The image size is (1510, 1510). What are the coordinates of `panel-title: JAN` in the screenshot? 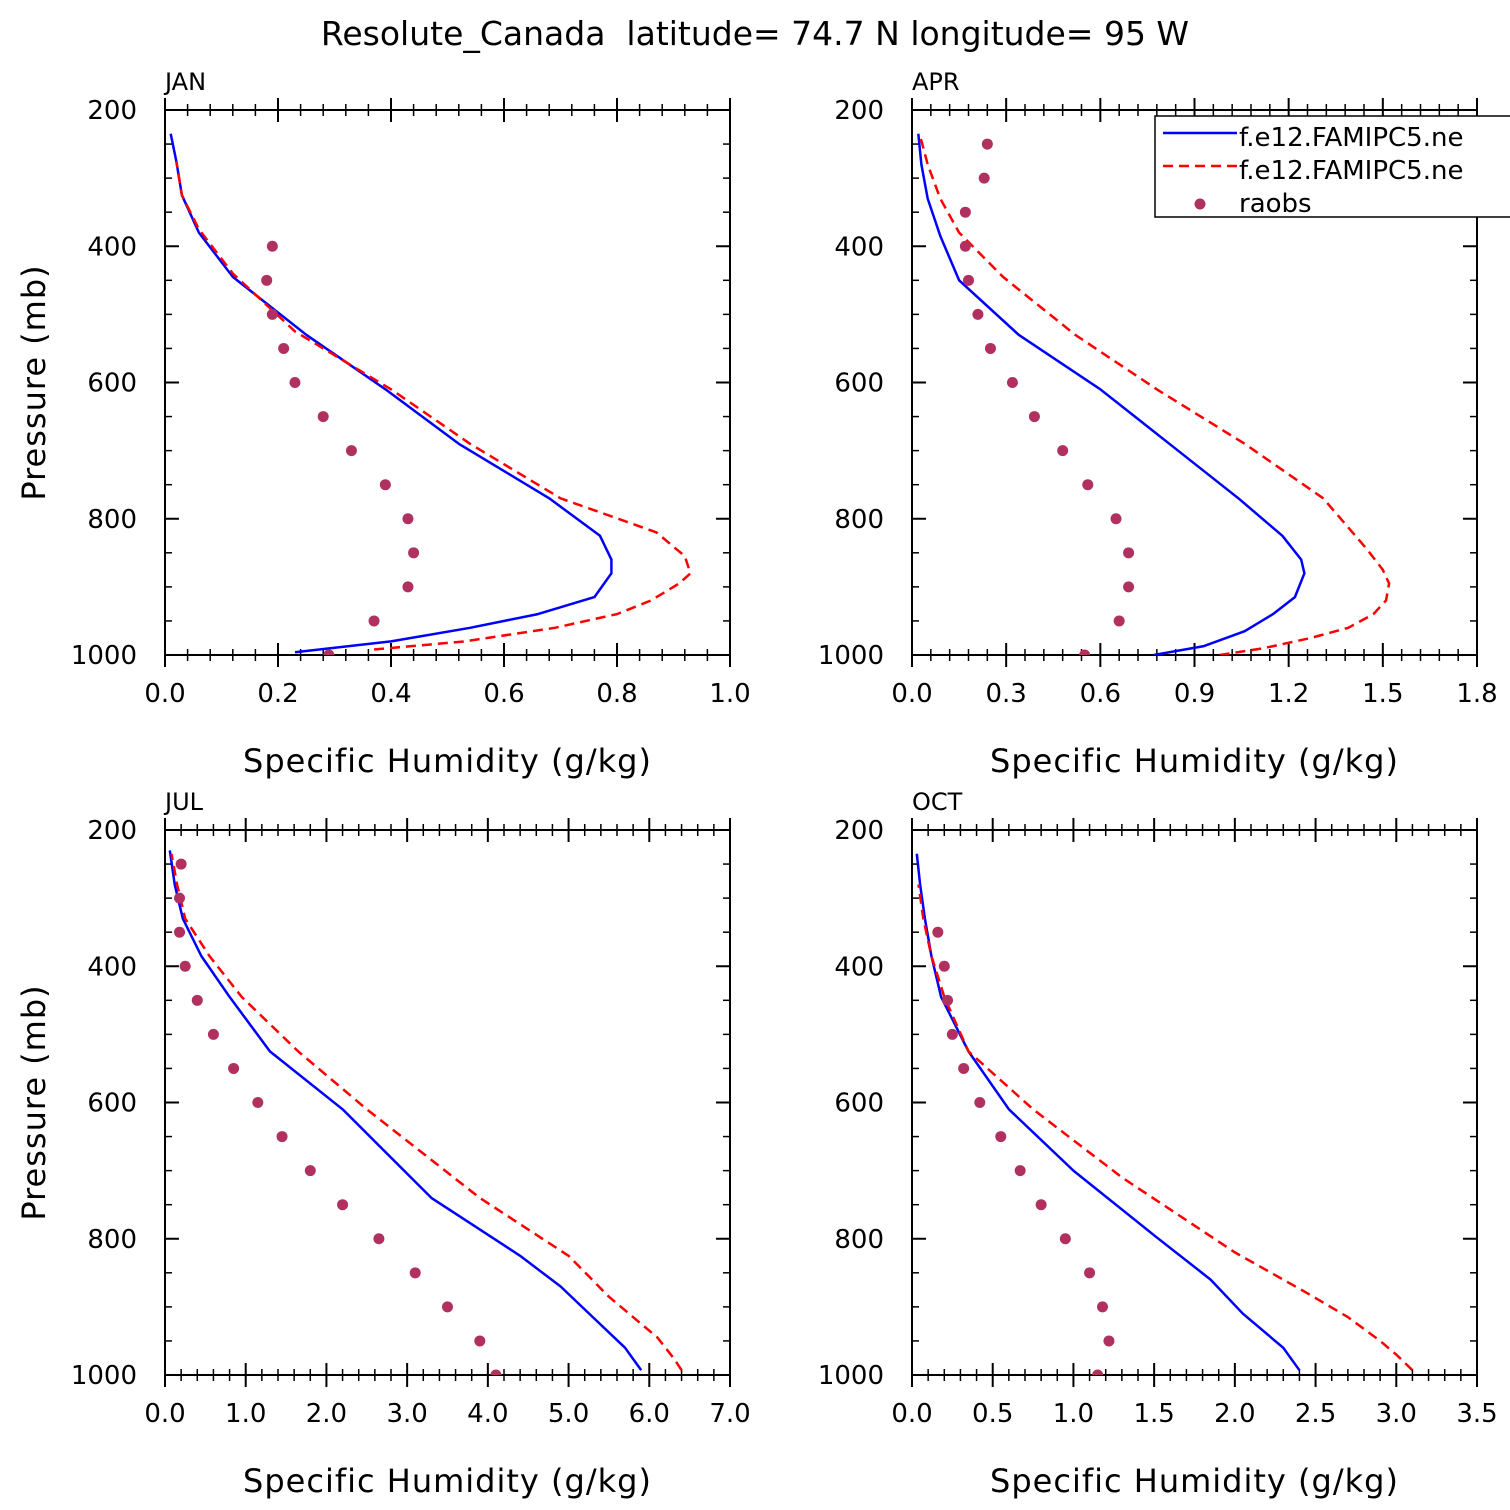 It's located at (184, 82).